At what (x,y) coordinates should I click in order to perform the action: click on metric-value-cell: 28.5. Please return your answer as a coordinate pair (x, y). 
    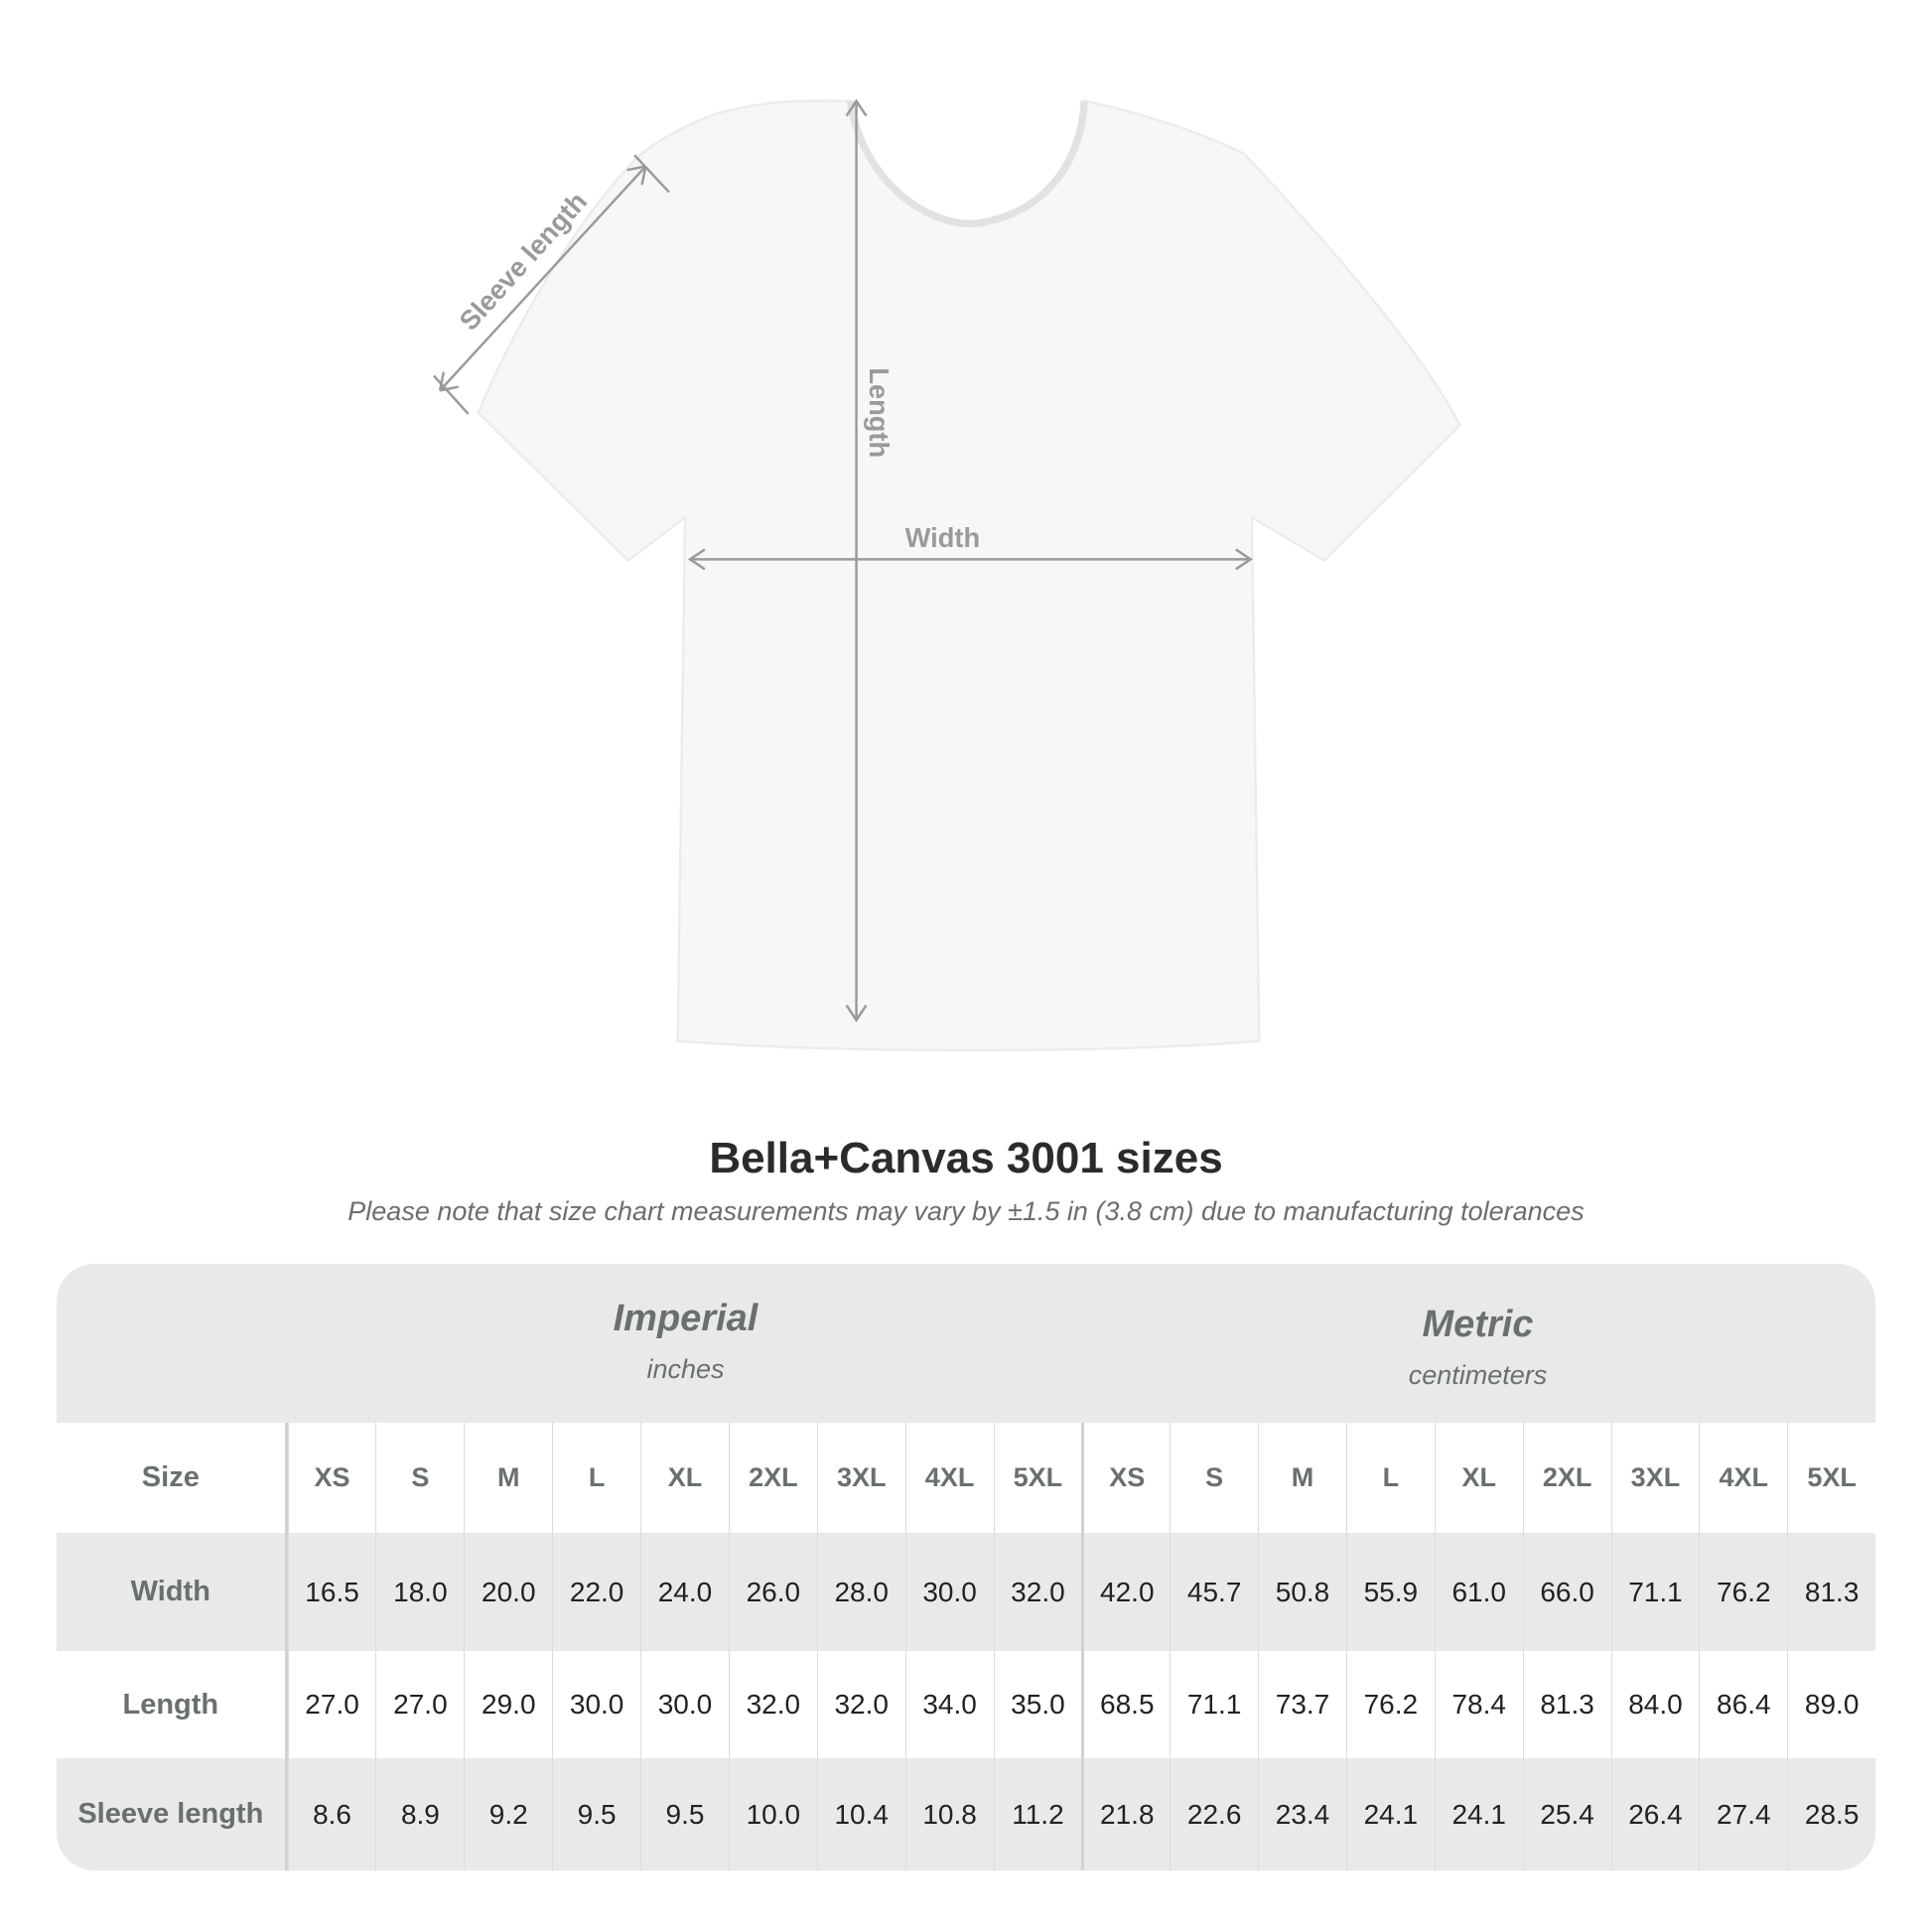
    Looking at the image, I should click on (1831, 1814).